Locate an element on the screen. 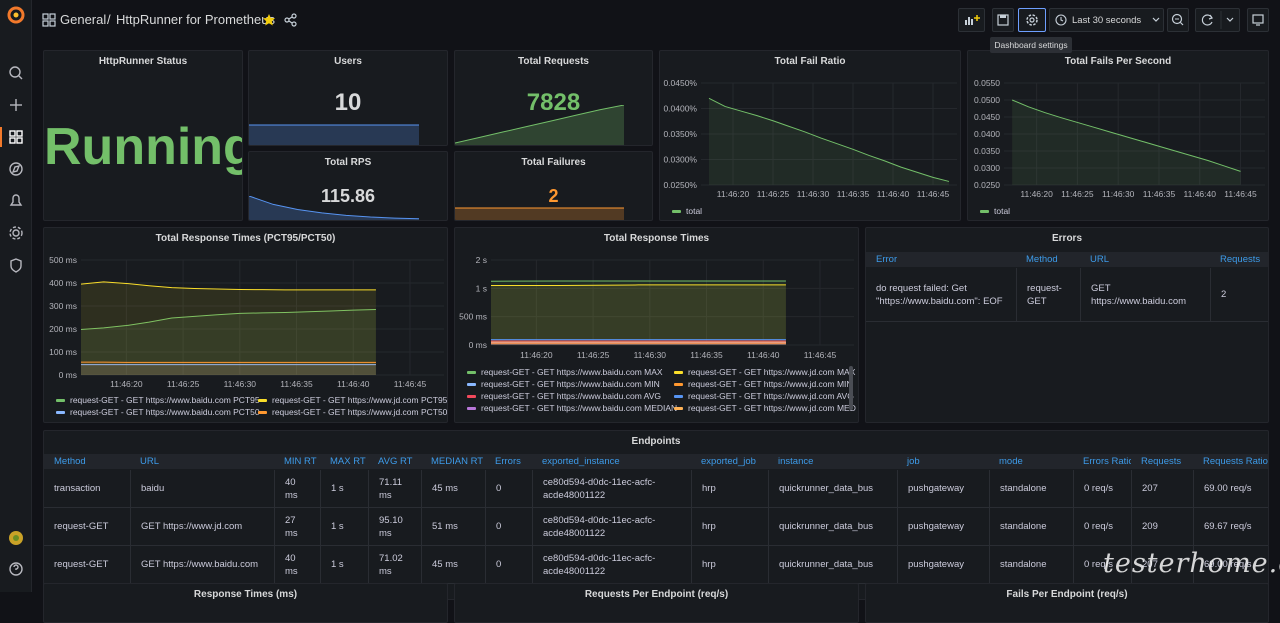  table-cell: 0 req/s is located at coordinates (1102, 488).